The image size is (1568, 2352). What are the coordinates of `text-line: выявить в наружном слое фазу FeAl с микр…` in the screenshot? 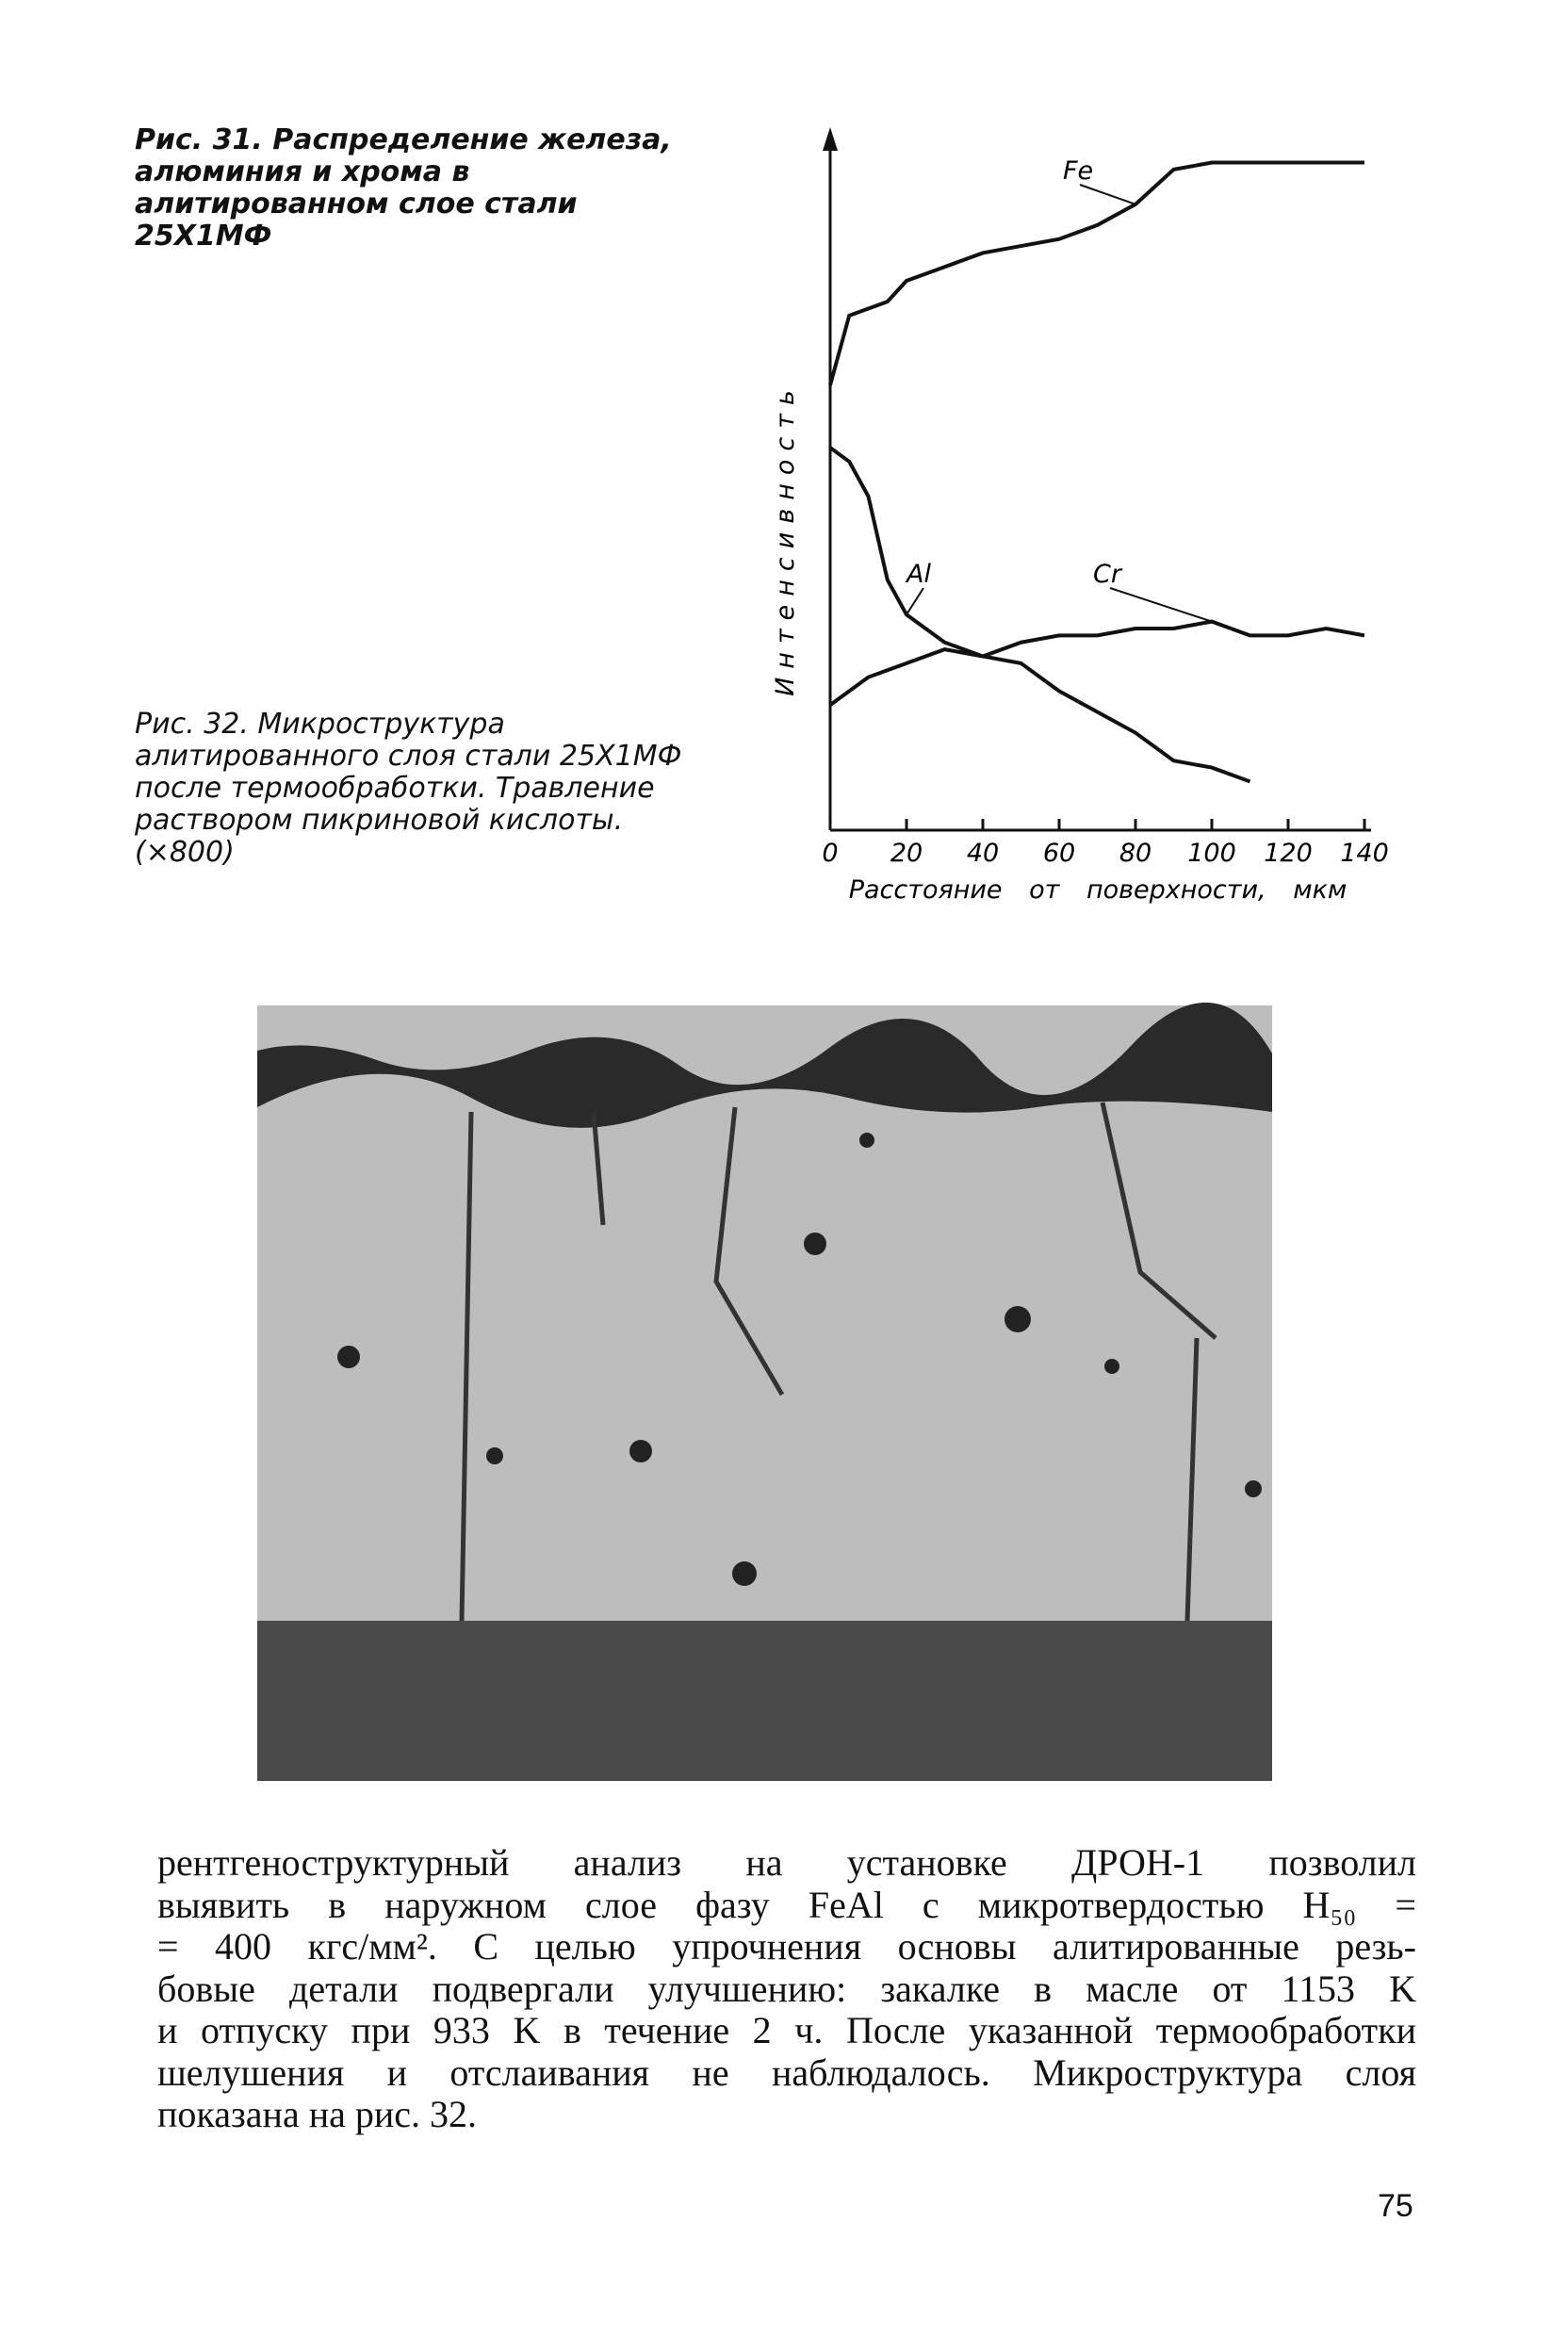 It's located at (787, 1905).